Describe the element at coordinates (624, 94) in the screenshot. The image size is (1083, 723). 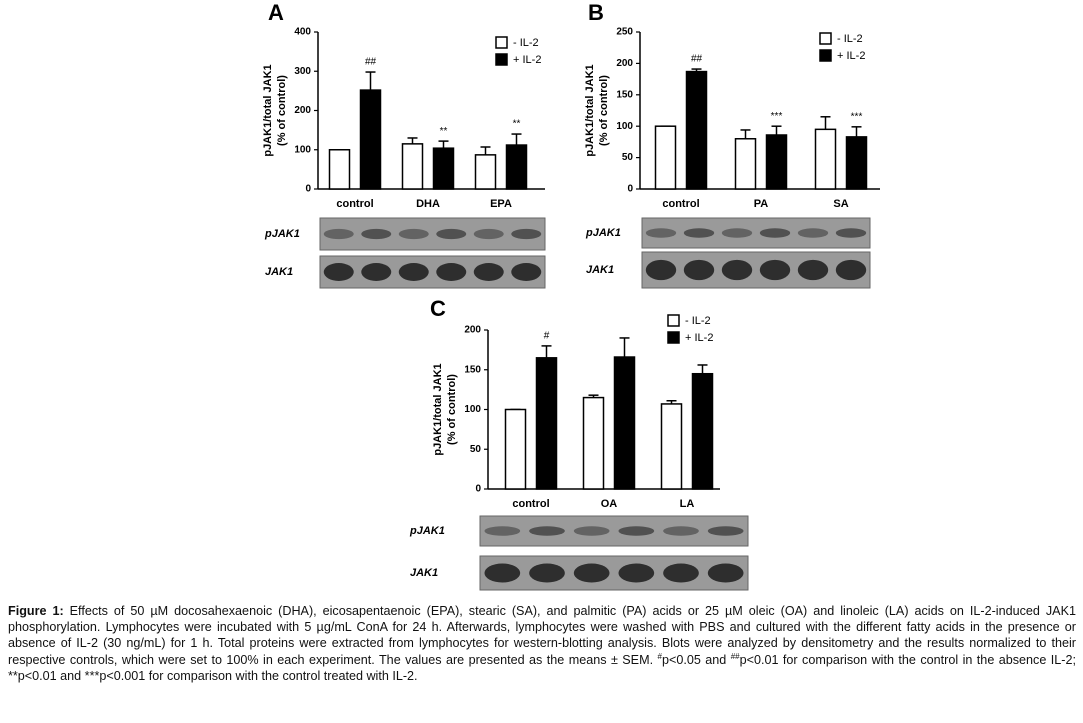
I see `y-tick-label: 150` at that location.